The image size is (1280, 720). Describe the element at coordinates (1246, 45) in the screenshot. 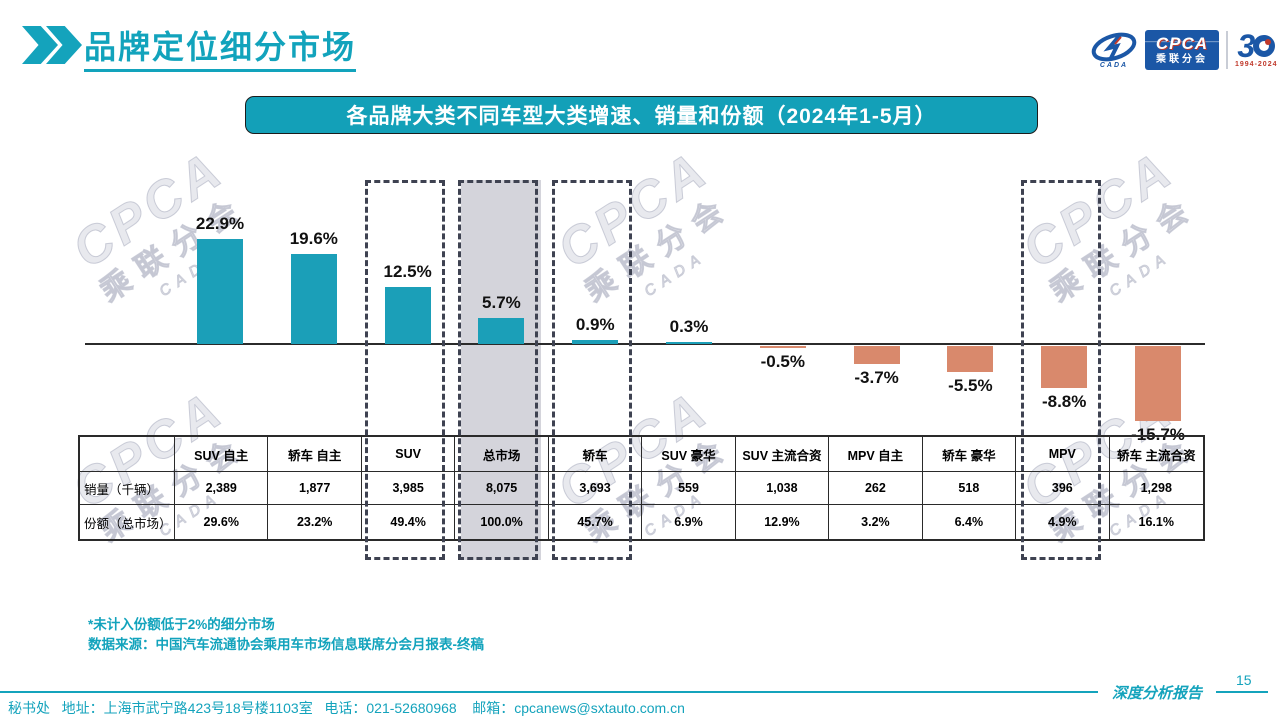

I see `anniversary-3-digit: 3` at that location.